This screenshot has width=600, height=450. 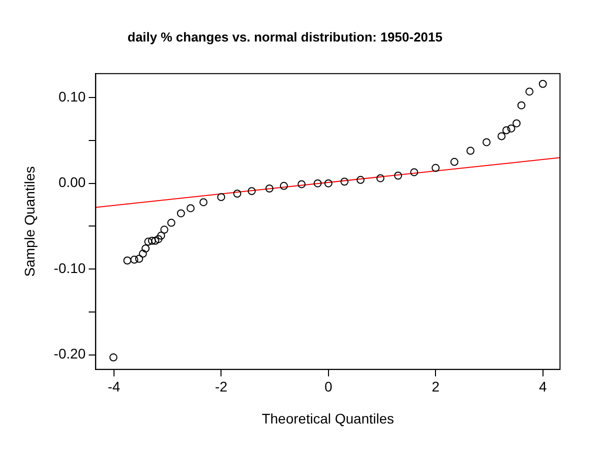 I want to click on y-tick-label: 0.00, so click(x=72, y=182).